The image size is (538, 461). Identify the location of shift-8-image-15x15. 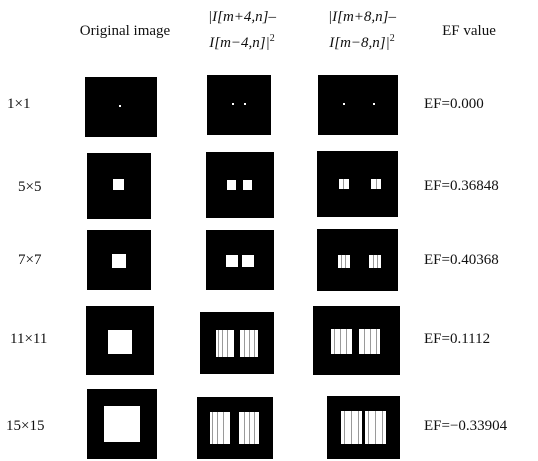
(363, 427).